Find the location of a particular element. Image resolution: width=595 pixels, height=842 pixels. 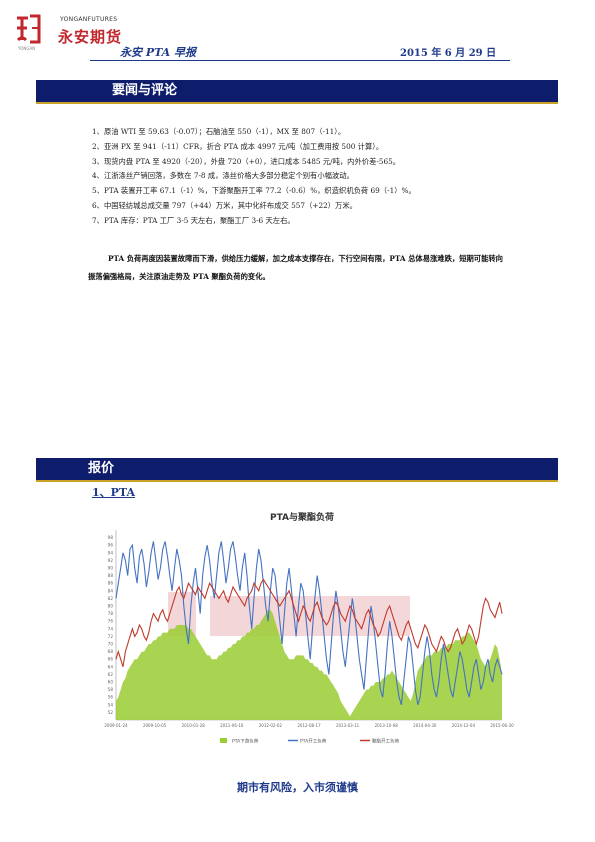

logo-subtext: YONGAN is located at coordinates (27, 48).